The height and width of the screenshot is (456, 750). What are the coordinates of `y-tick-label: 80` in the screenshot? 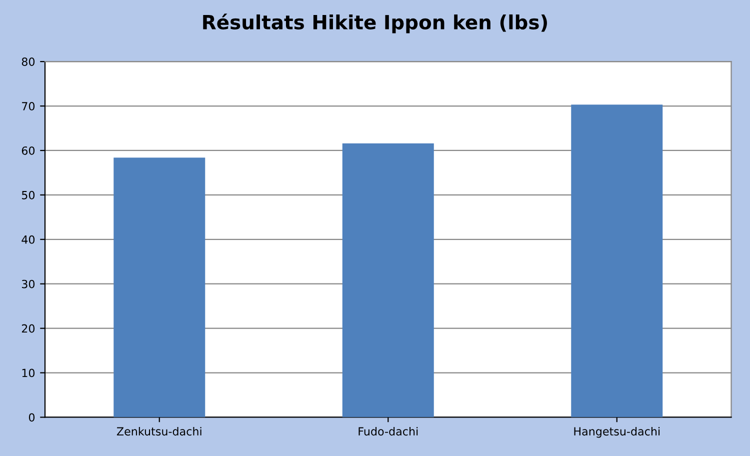 It's located at (28, 62).